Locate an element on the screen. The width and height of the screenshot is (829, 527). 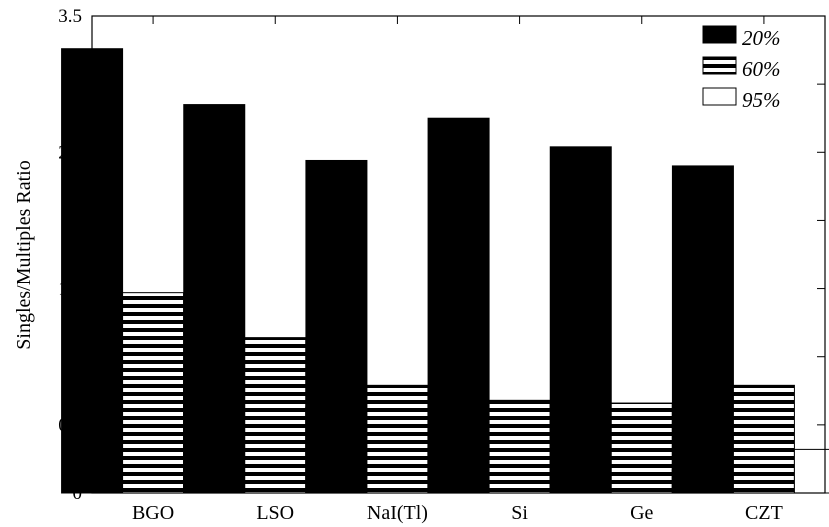
bar-60pct-bgo is located at coordinates (153, 393).